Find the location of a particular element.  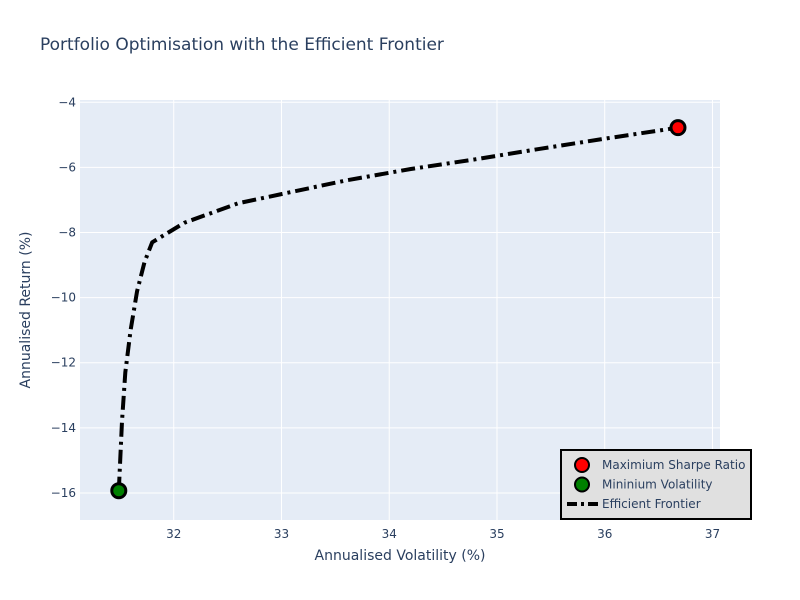

legend-box is located at coordinates (656, 484).